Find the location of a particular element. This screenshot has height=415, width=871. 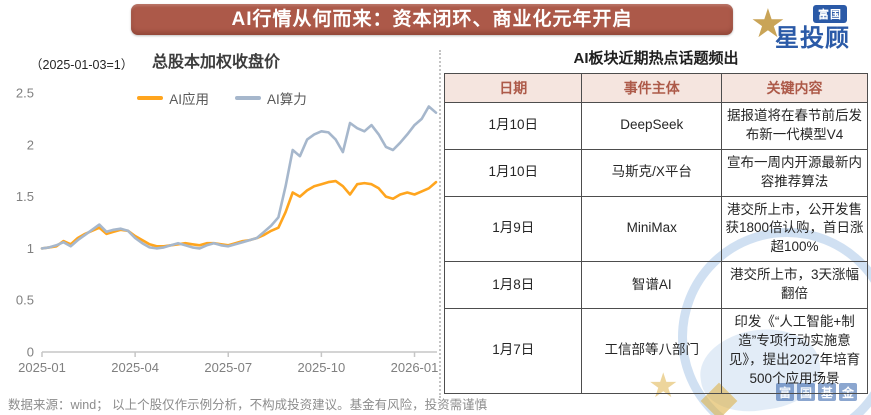

brand-badge: 富国 is located at coordinates (830, 14).